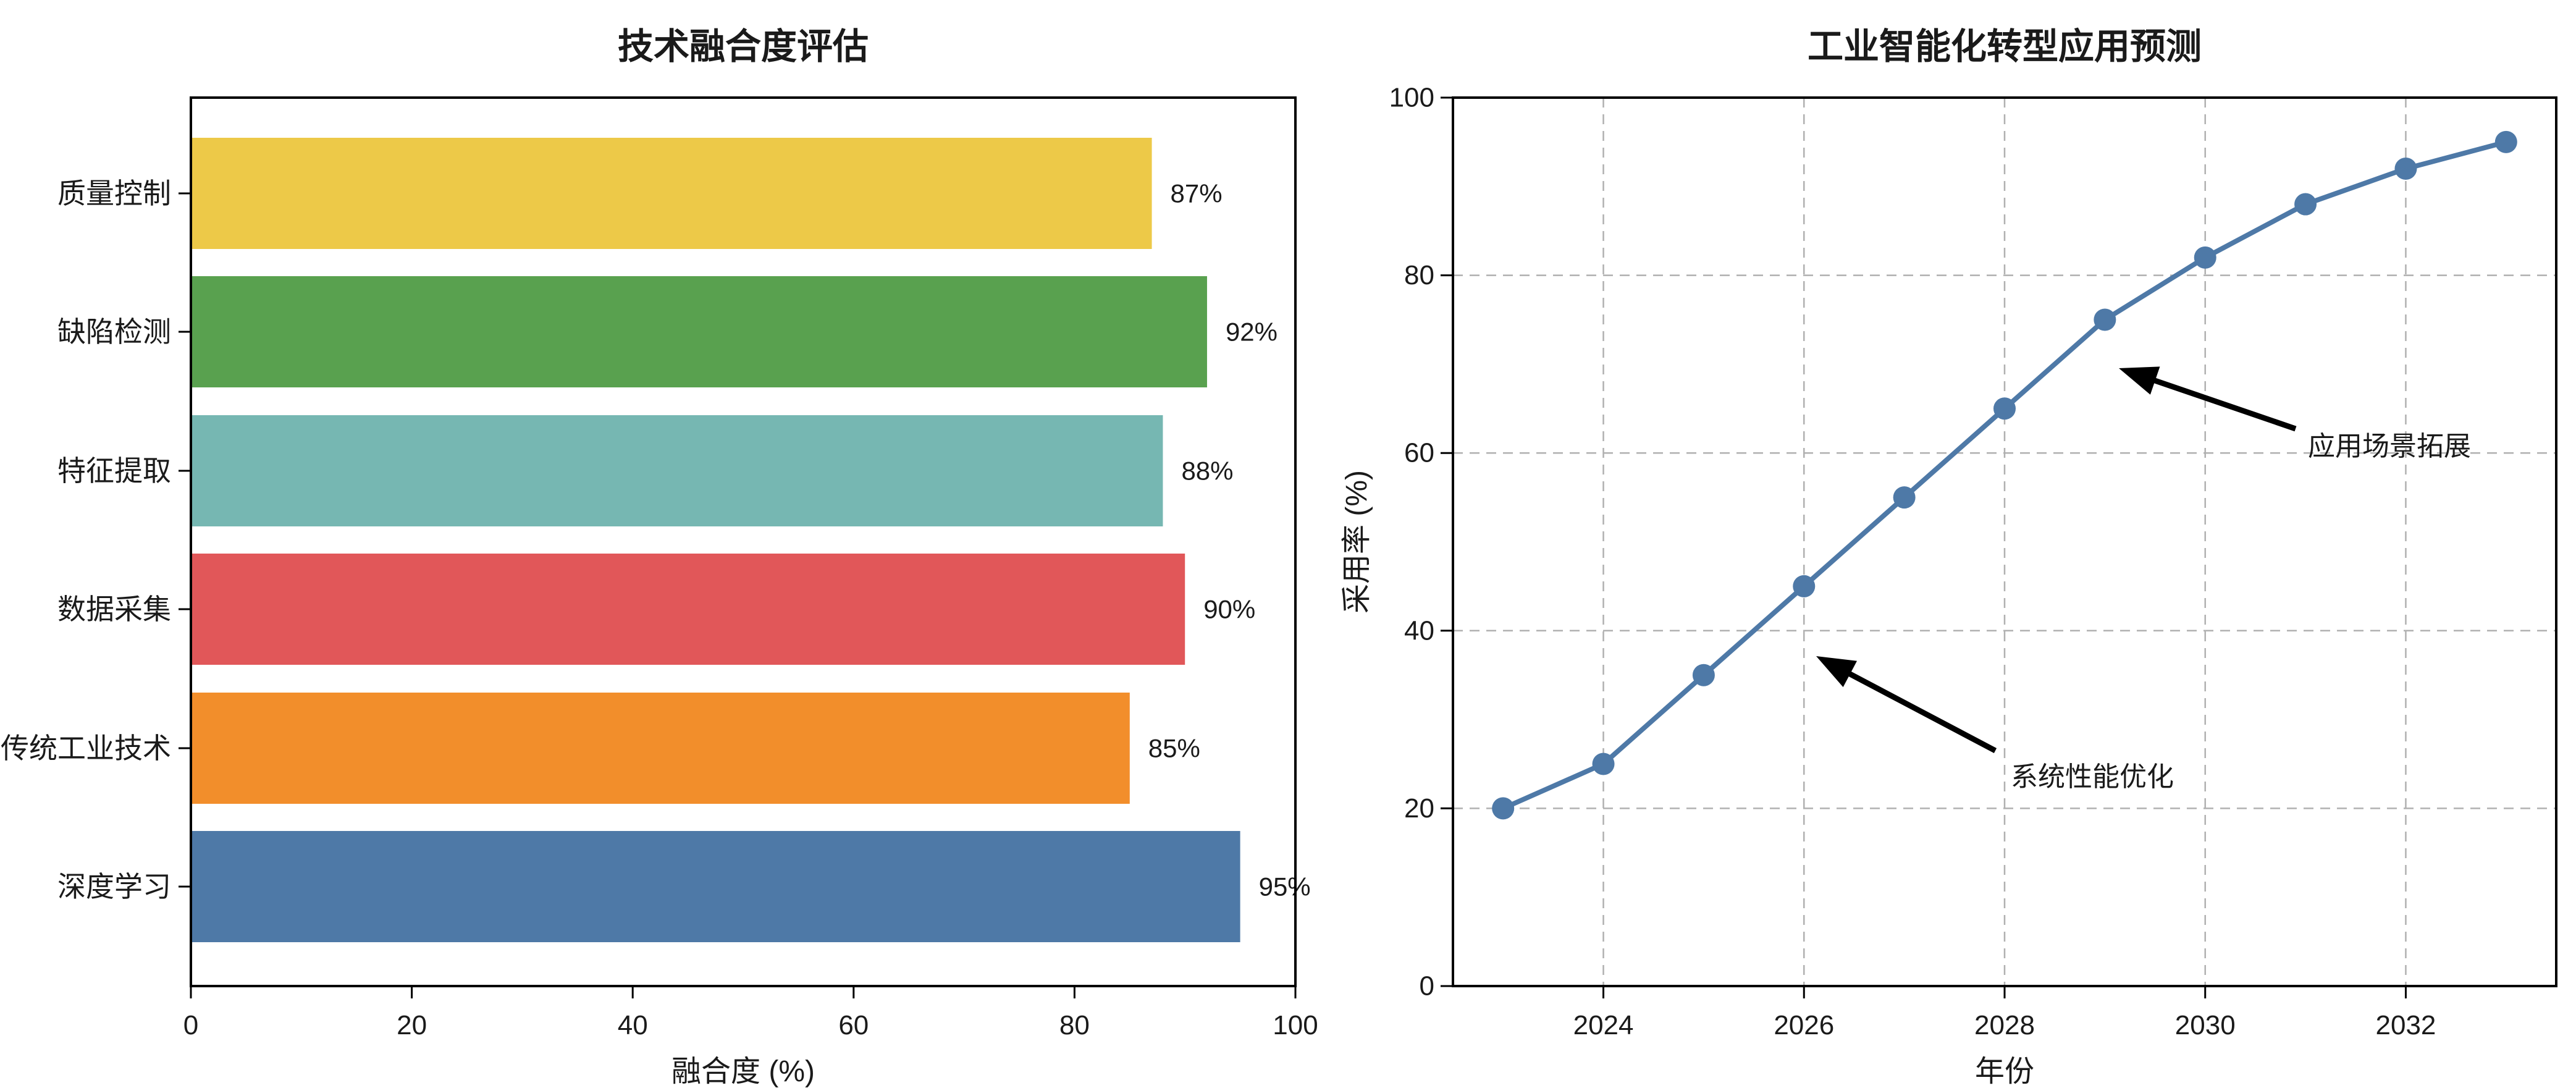 Image resolution: width=2576 pixels, height=1088 pixels. What do you see at coordinates (2139, 381) in the screenshot?
I see `arrow-application-scenario-head` at bounding box center [2139, 381].